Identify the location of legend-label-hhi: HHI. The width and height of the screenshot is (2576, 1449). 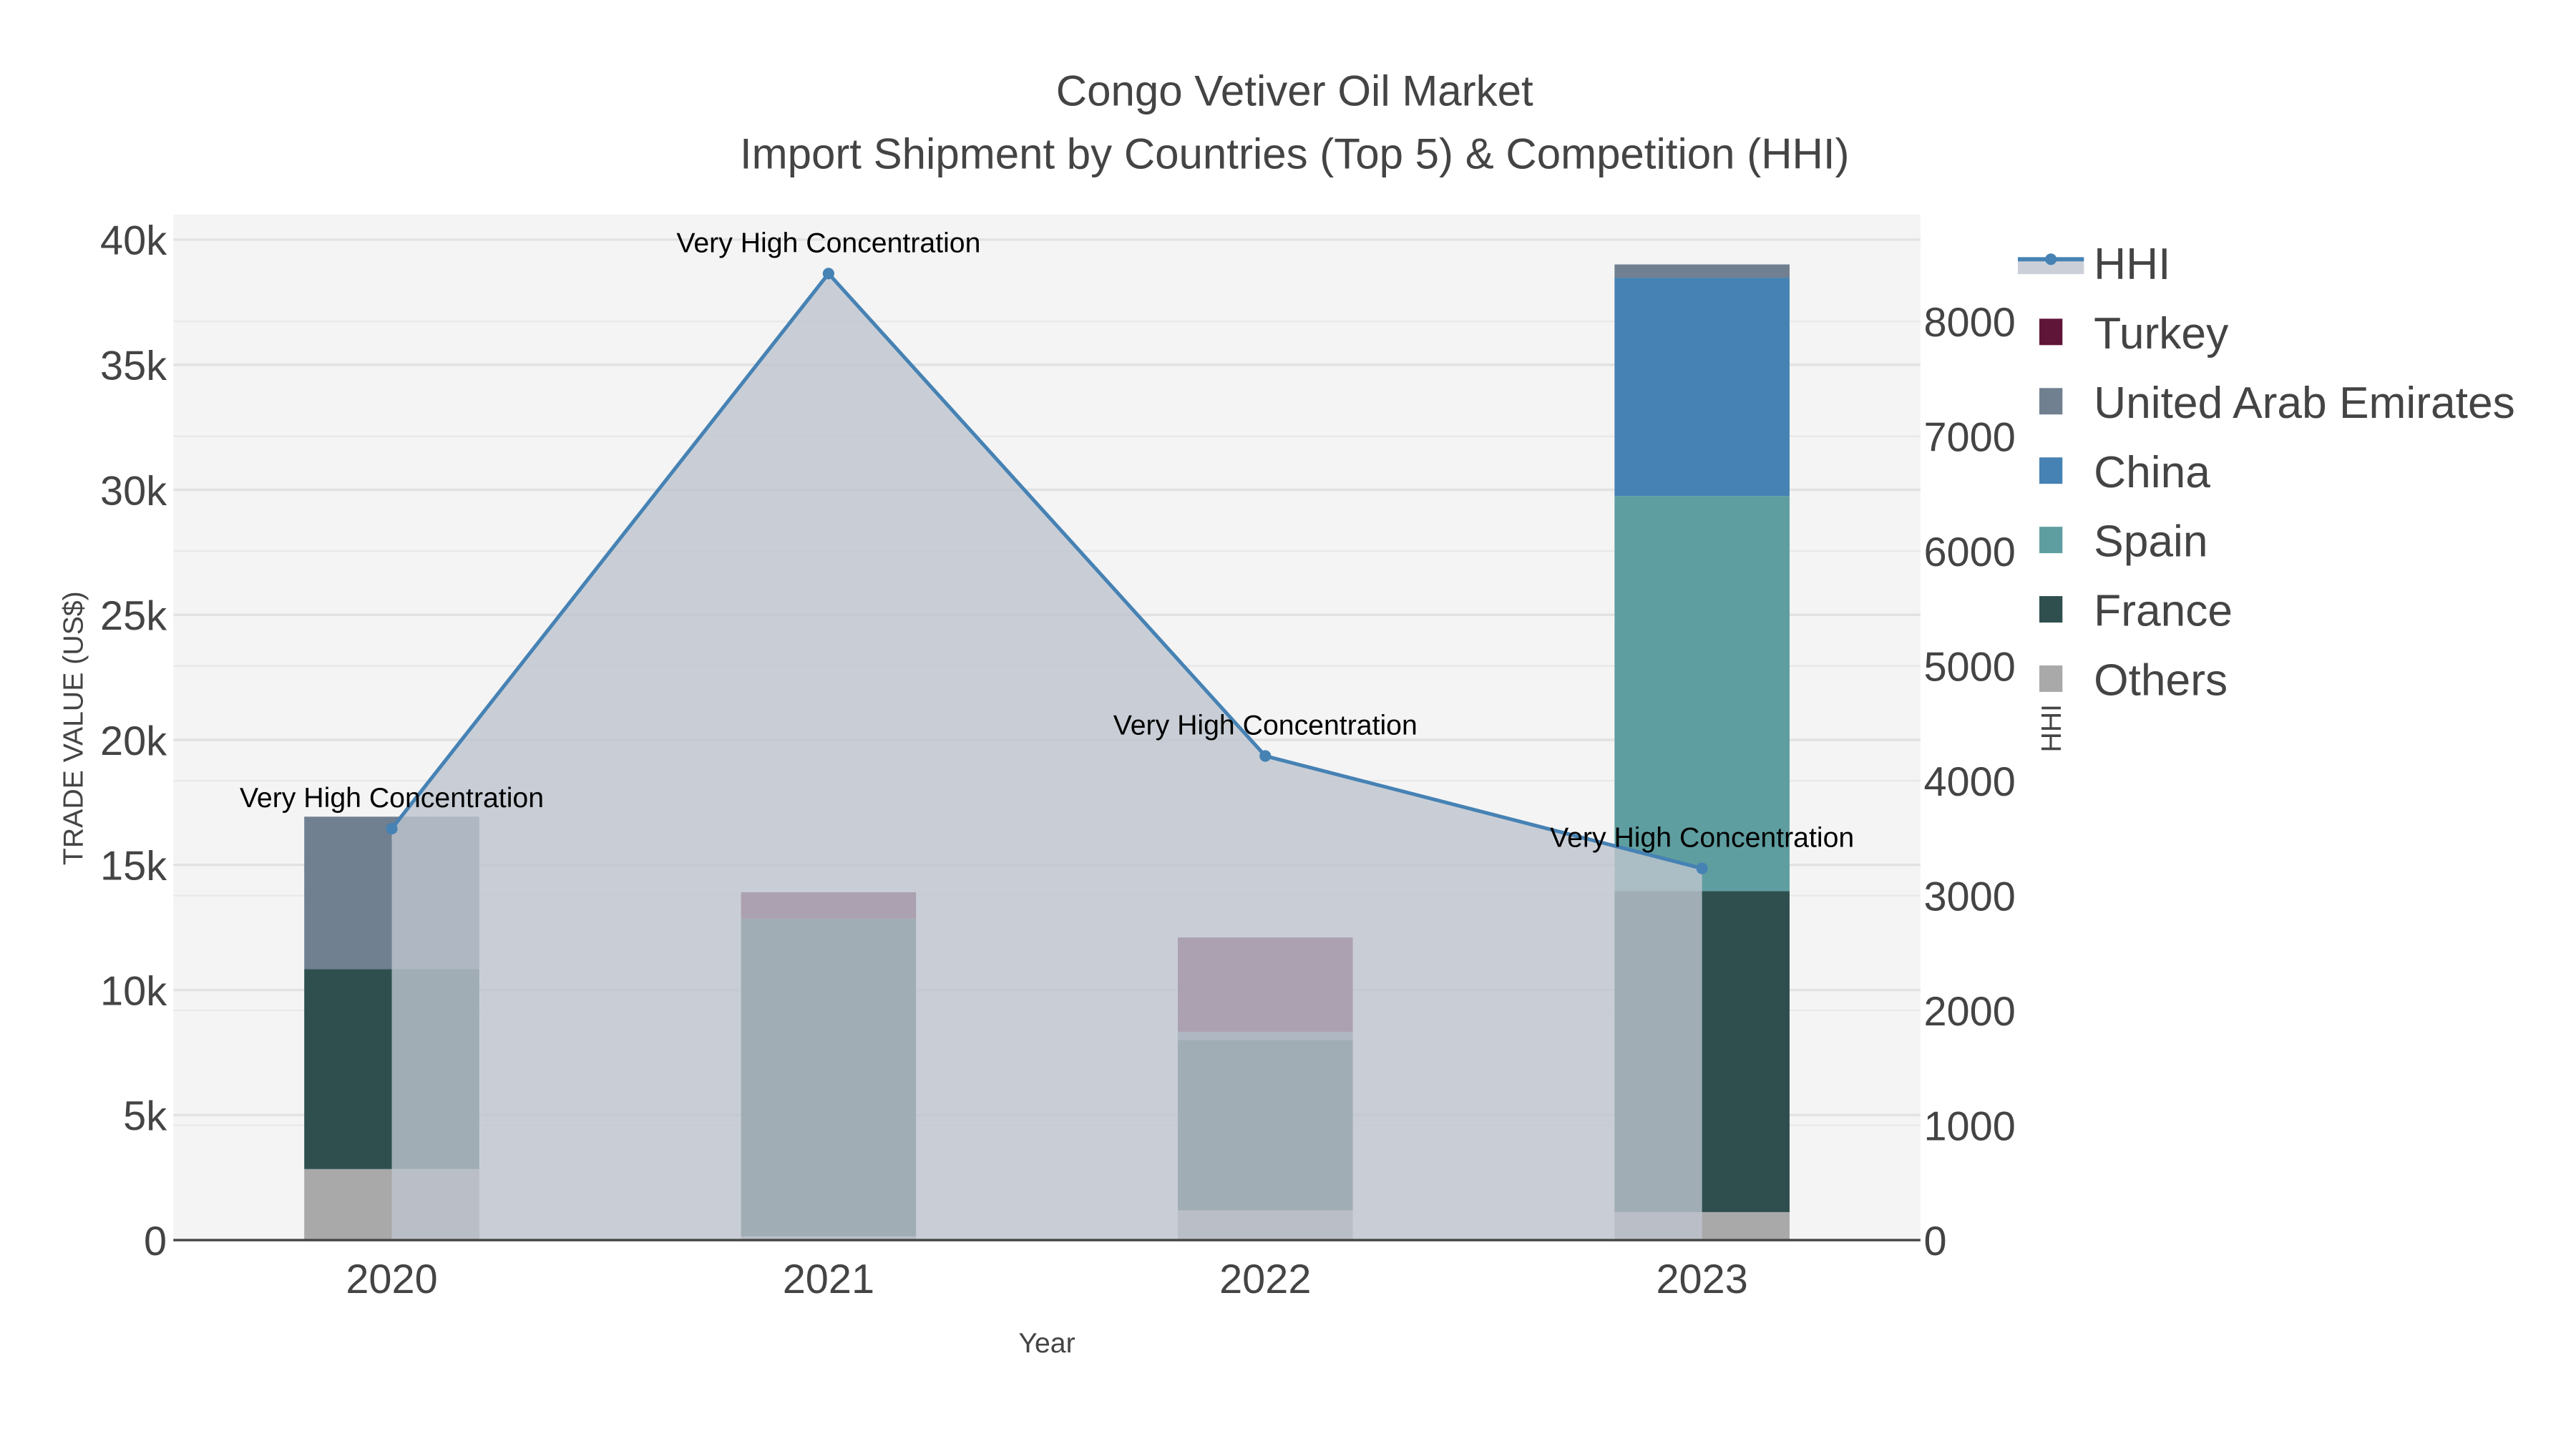
(2132, 264).